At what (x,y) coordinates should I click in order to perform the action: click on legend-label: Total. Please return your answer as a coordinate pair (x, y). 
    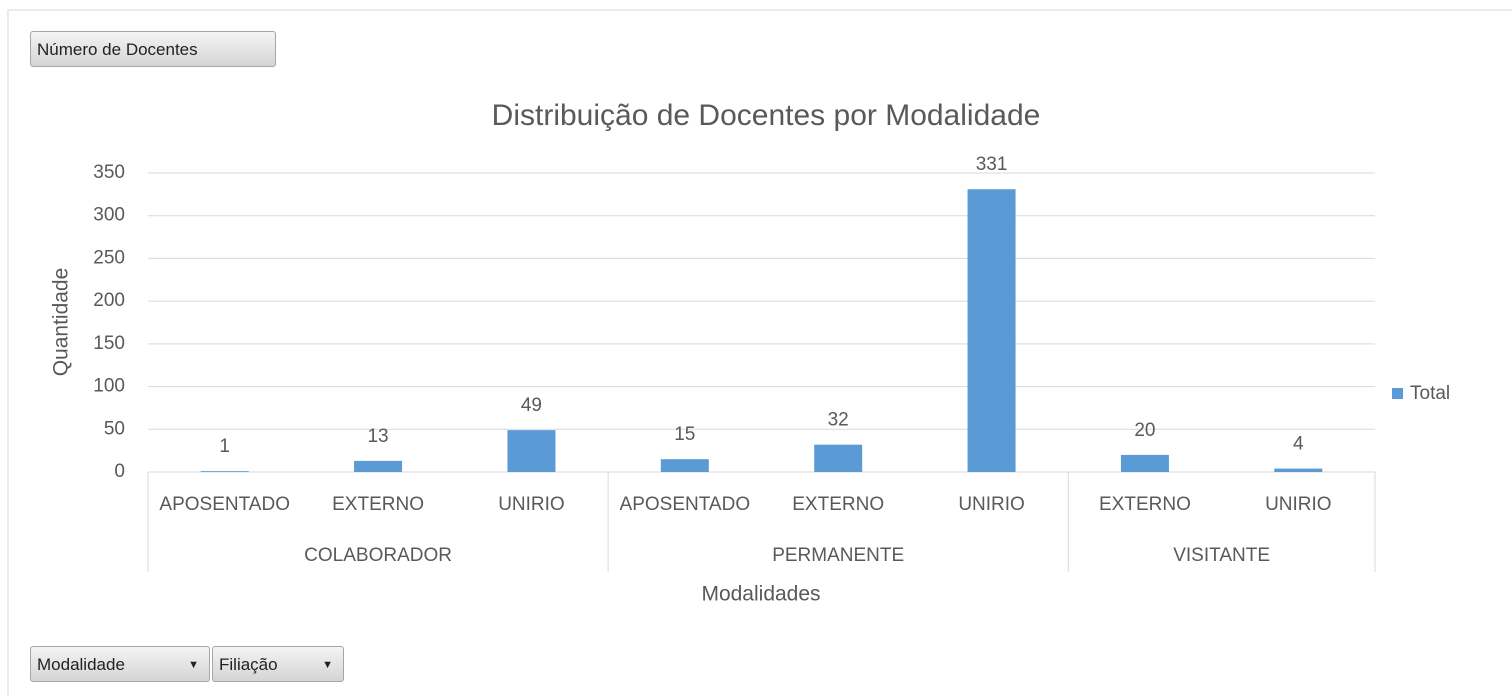
    Looking at the image, I should click on (1430, 393).